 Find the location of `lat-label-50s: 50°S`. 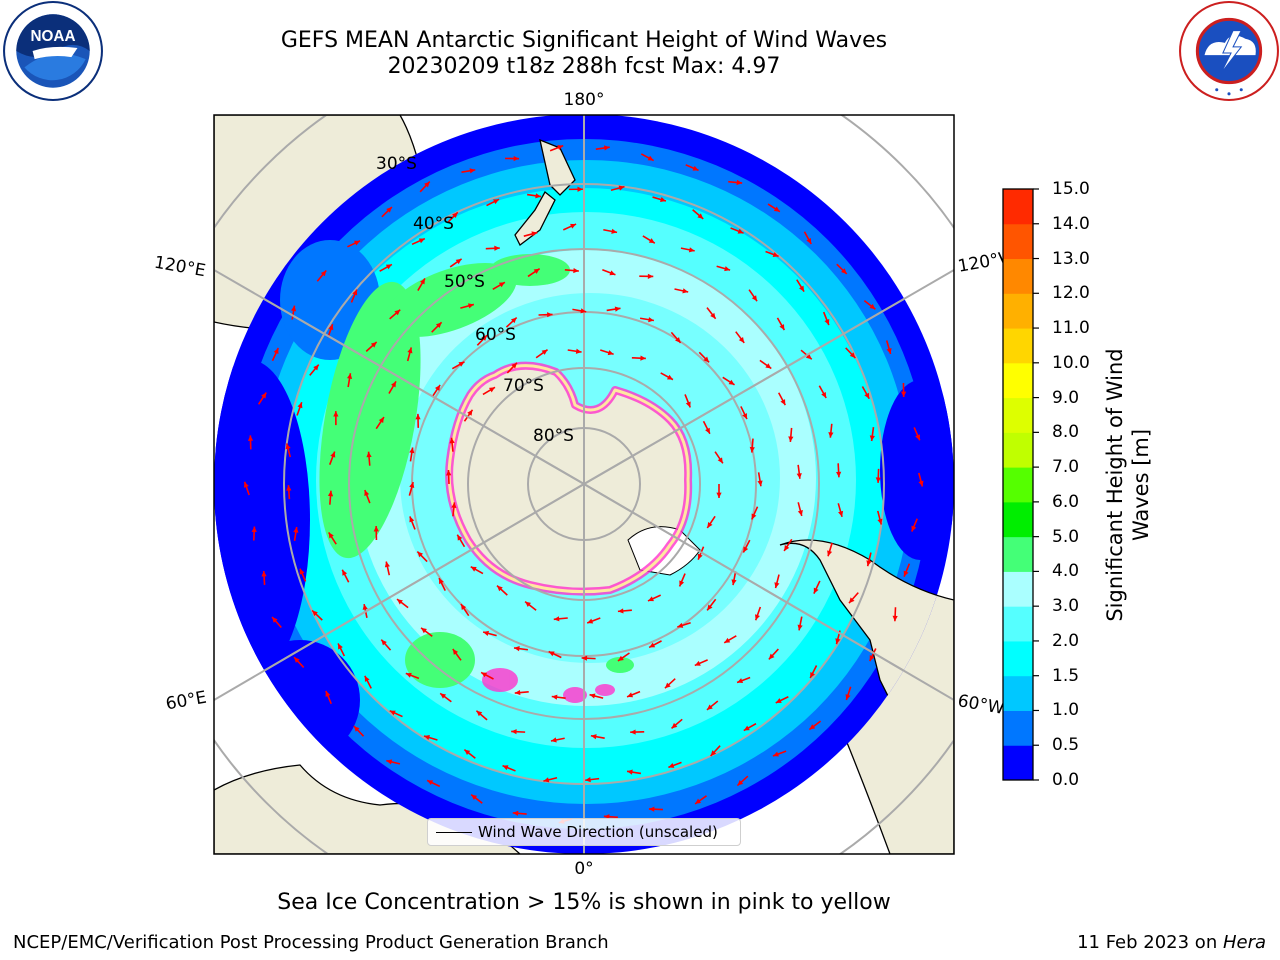

lat-label-50s: 50°S is located at coordinates (464, 282).